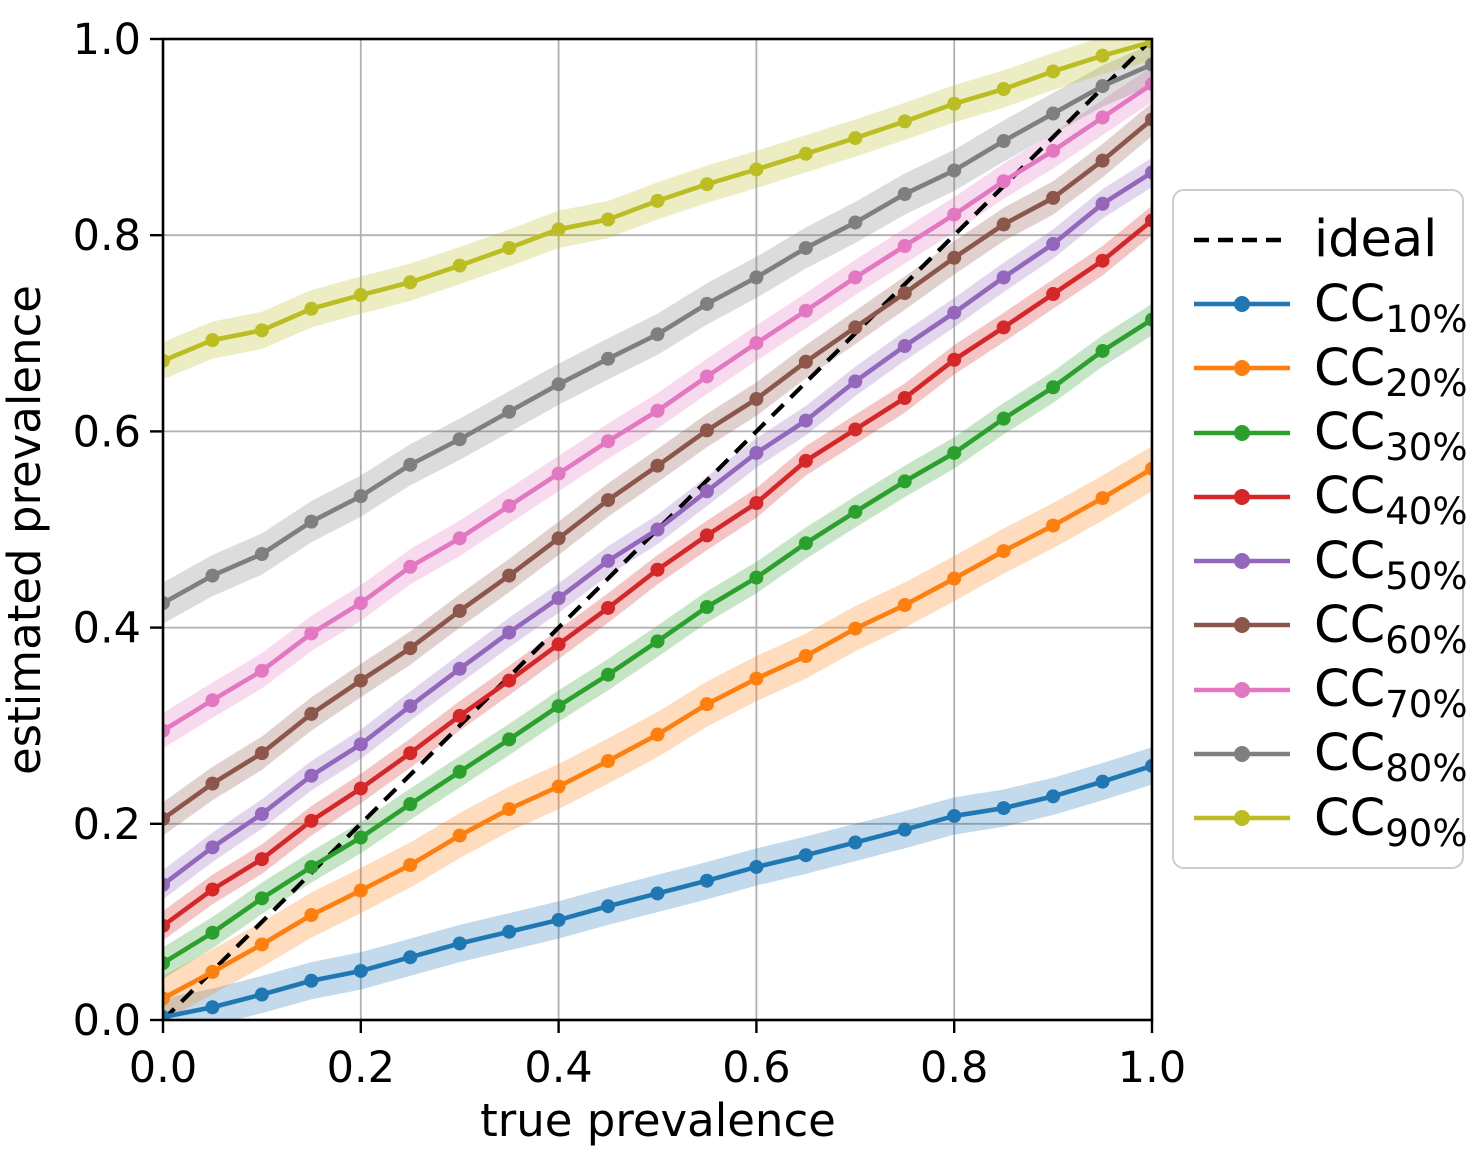  I want to click on legend-item-cc-50%-text: CC, so click(1350, 561).